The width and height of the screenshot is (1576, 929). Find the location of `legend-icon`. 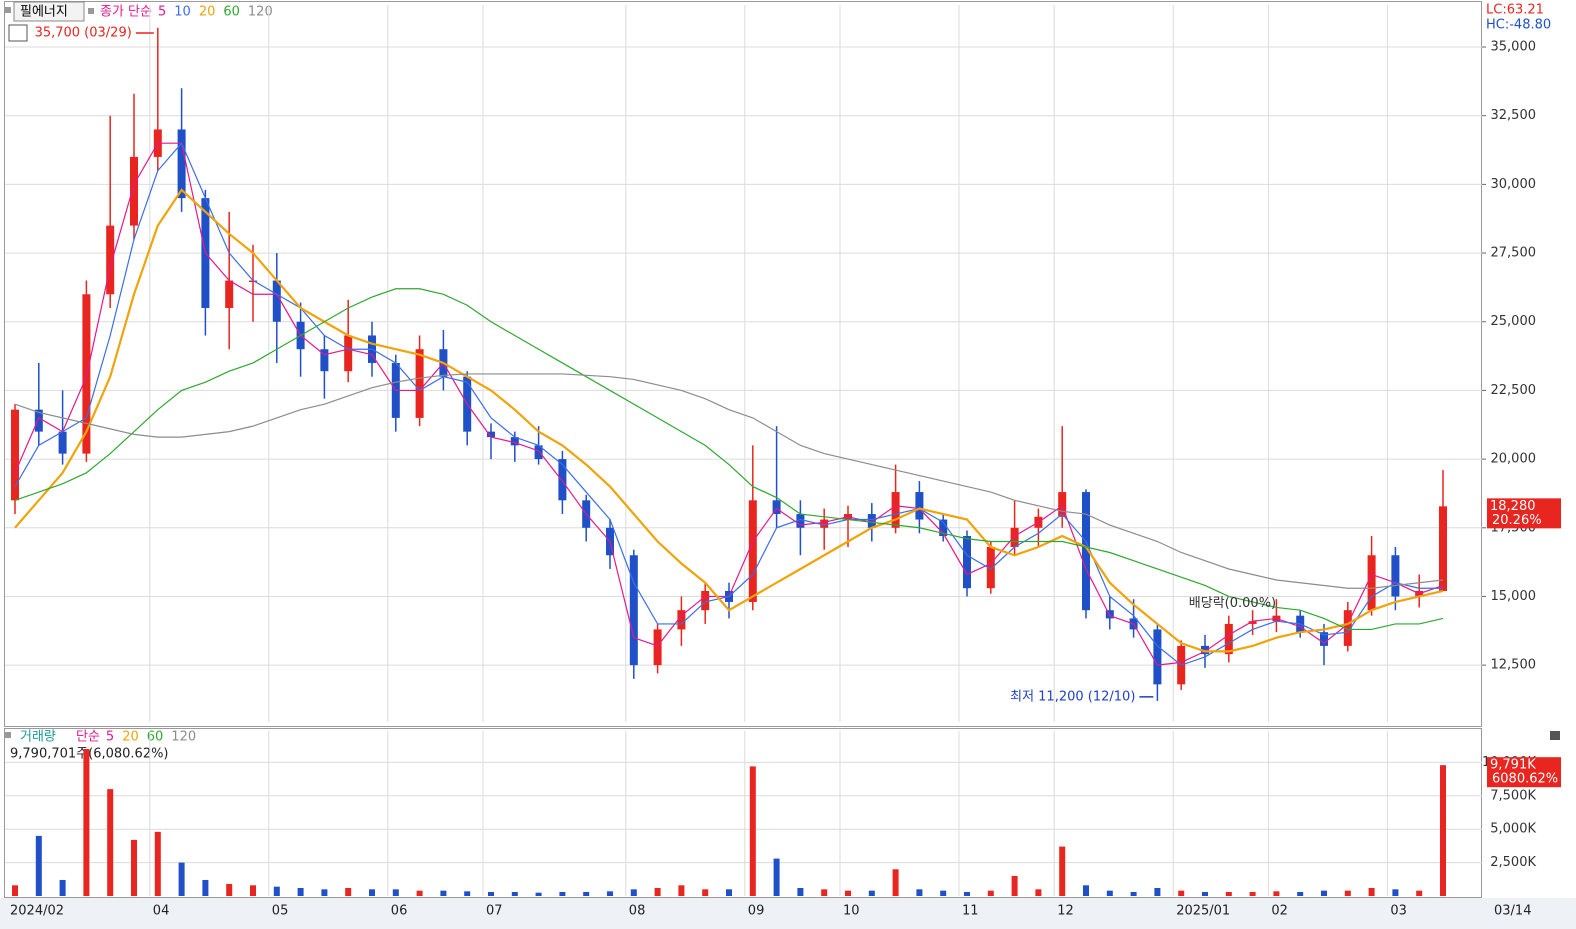

legend-icon is located at coordinates (91, 11).